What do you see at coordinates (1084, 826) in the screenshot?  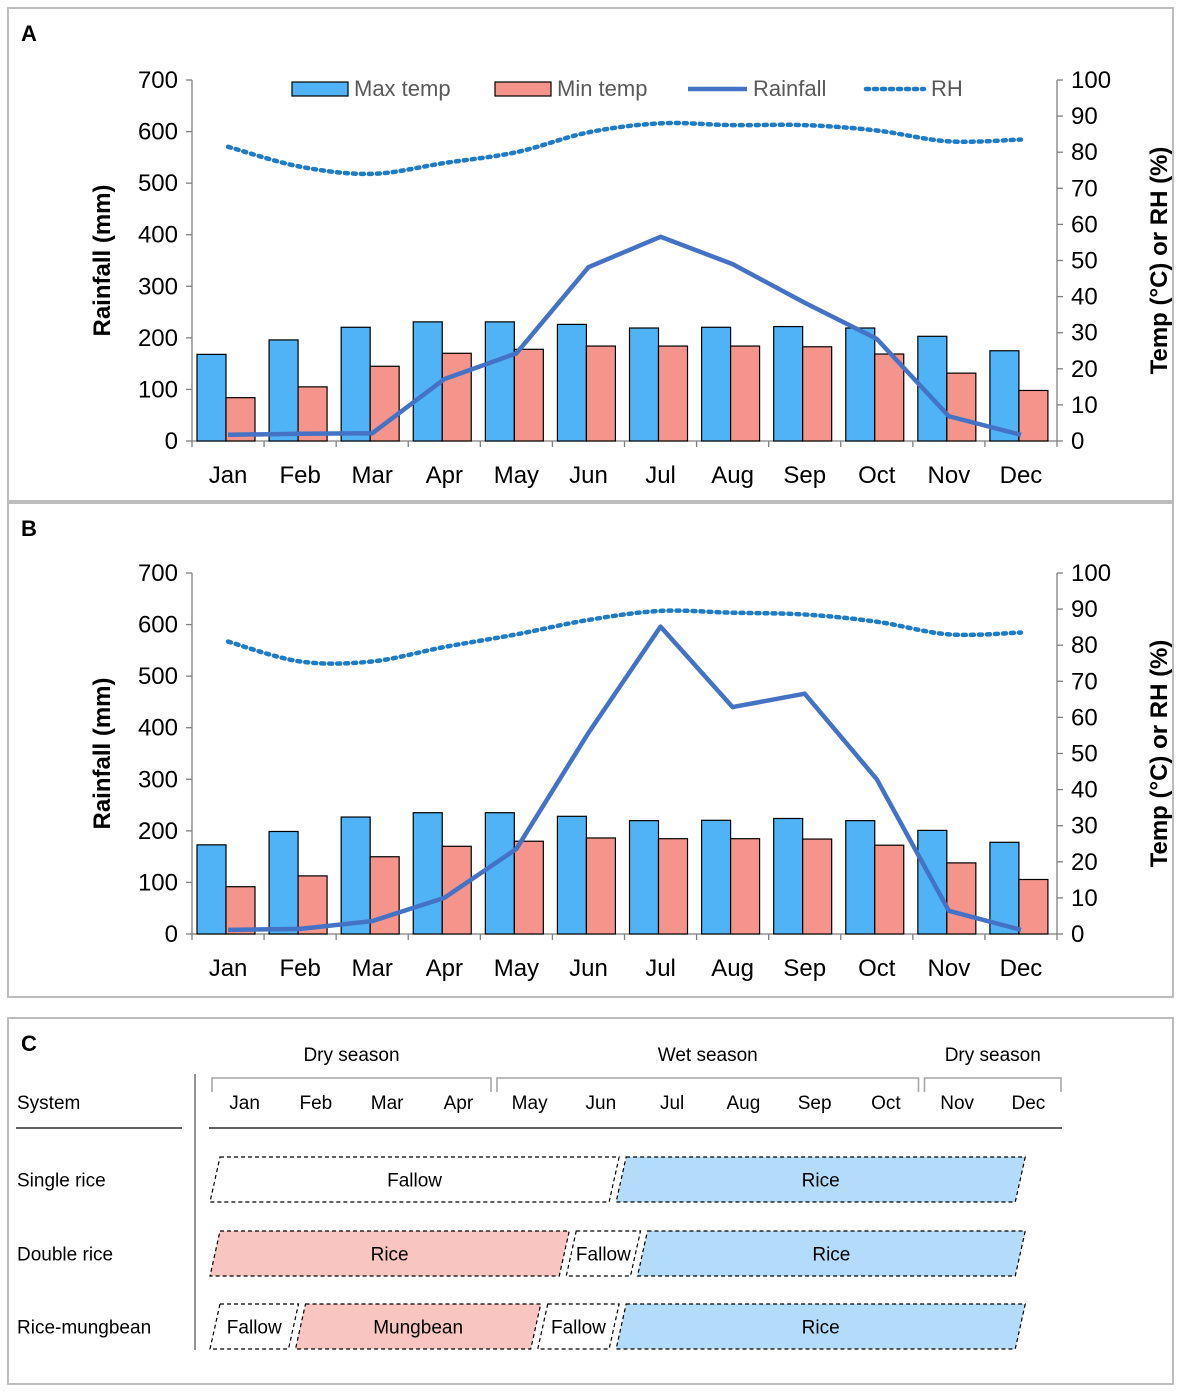 I see `right-tick-label: 30` at bounding box center [1084, 826].